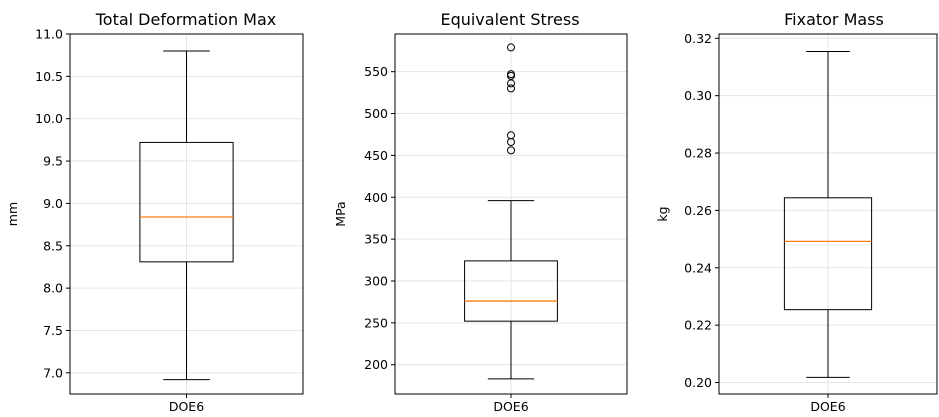 The height and width of the screenshot is (417, 939). Describe the element at coordinates (509, 19) in the screenshot. I see `chart-title: Equivalent Stress` at that location.